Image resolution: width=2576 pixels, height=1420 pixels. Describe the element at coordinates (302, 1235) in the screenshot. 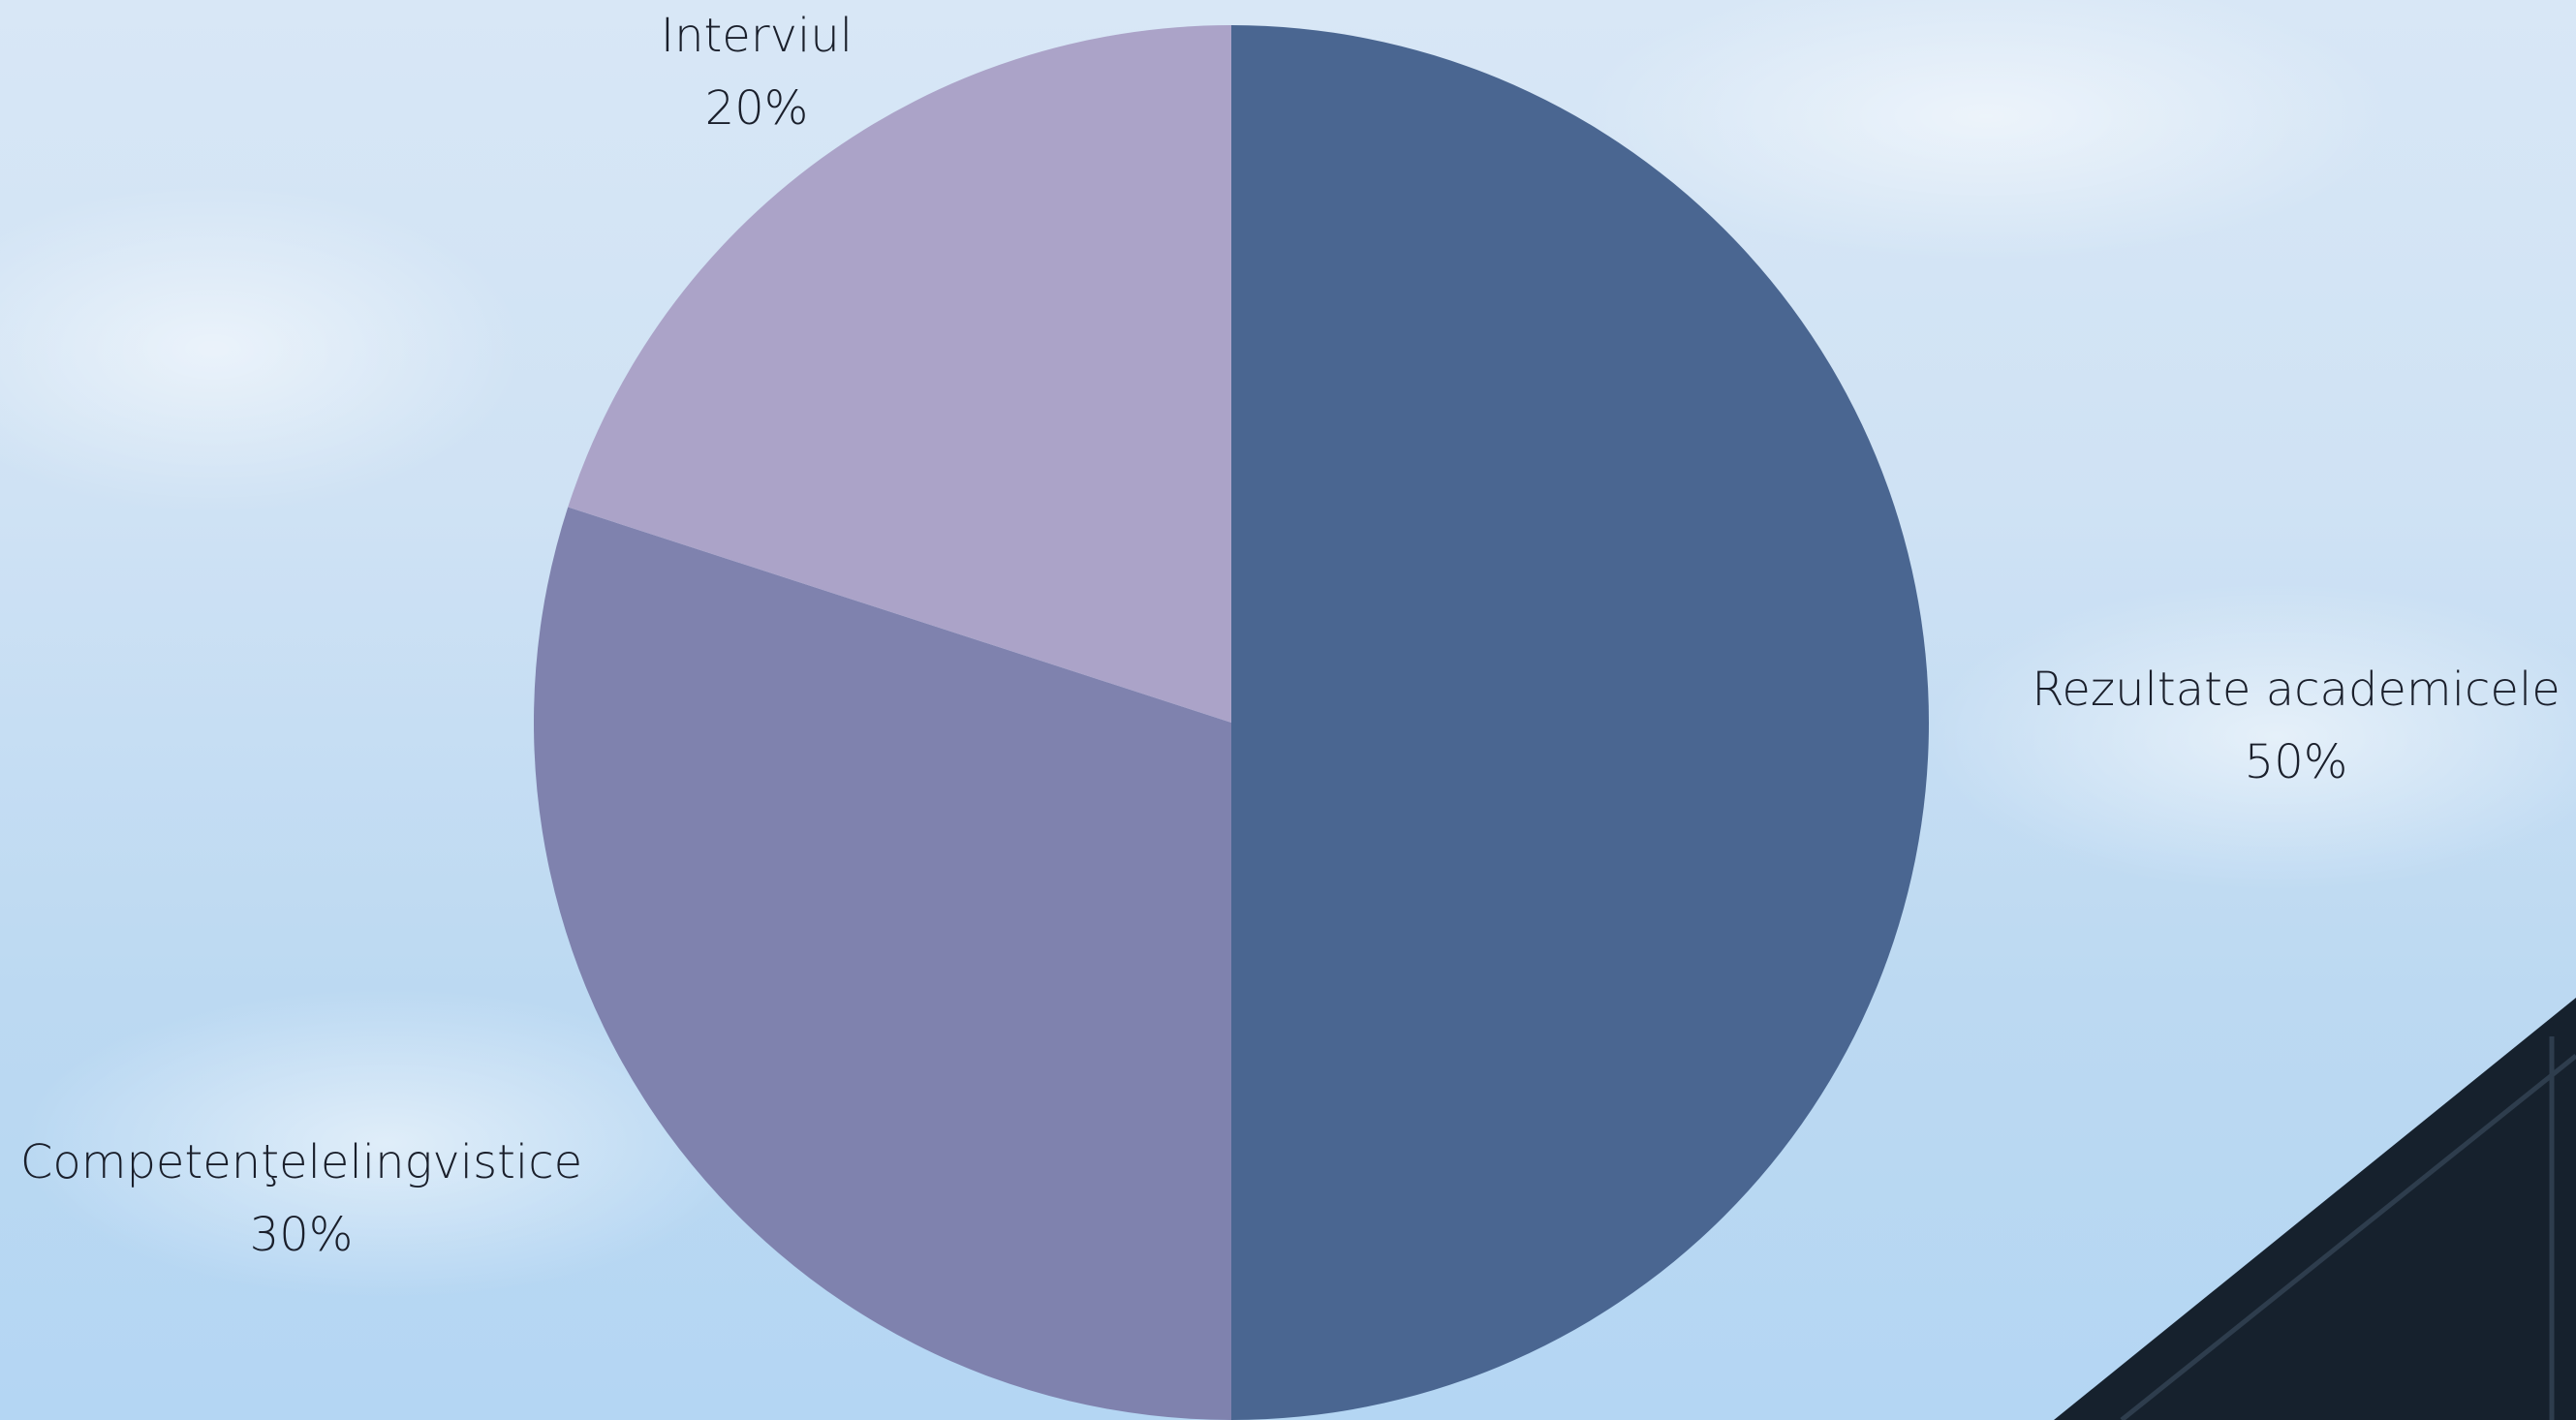

I see `slice-value-label-2: 30%` at that location.